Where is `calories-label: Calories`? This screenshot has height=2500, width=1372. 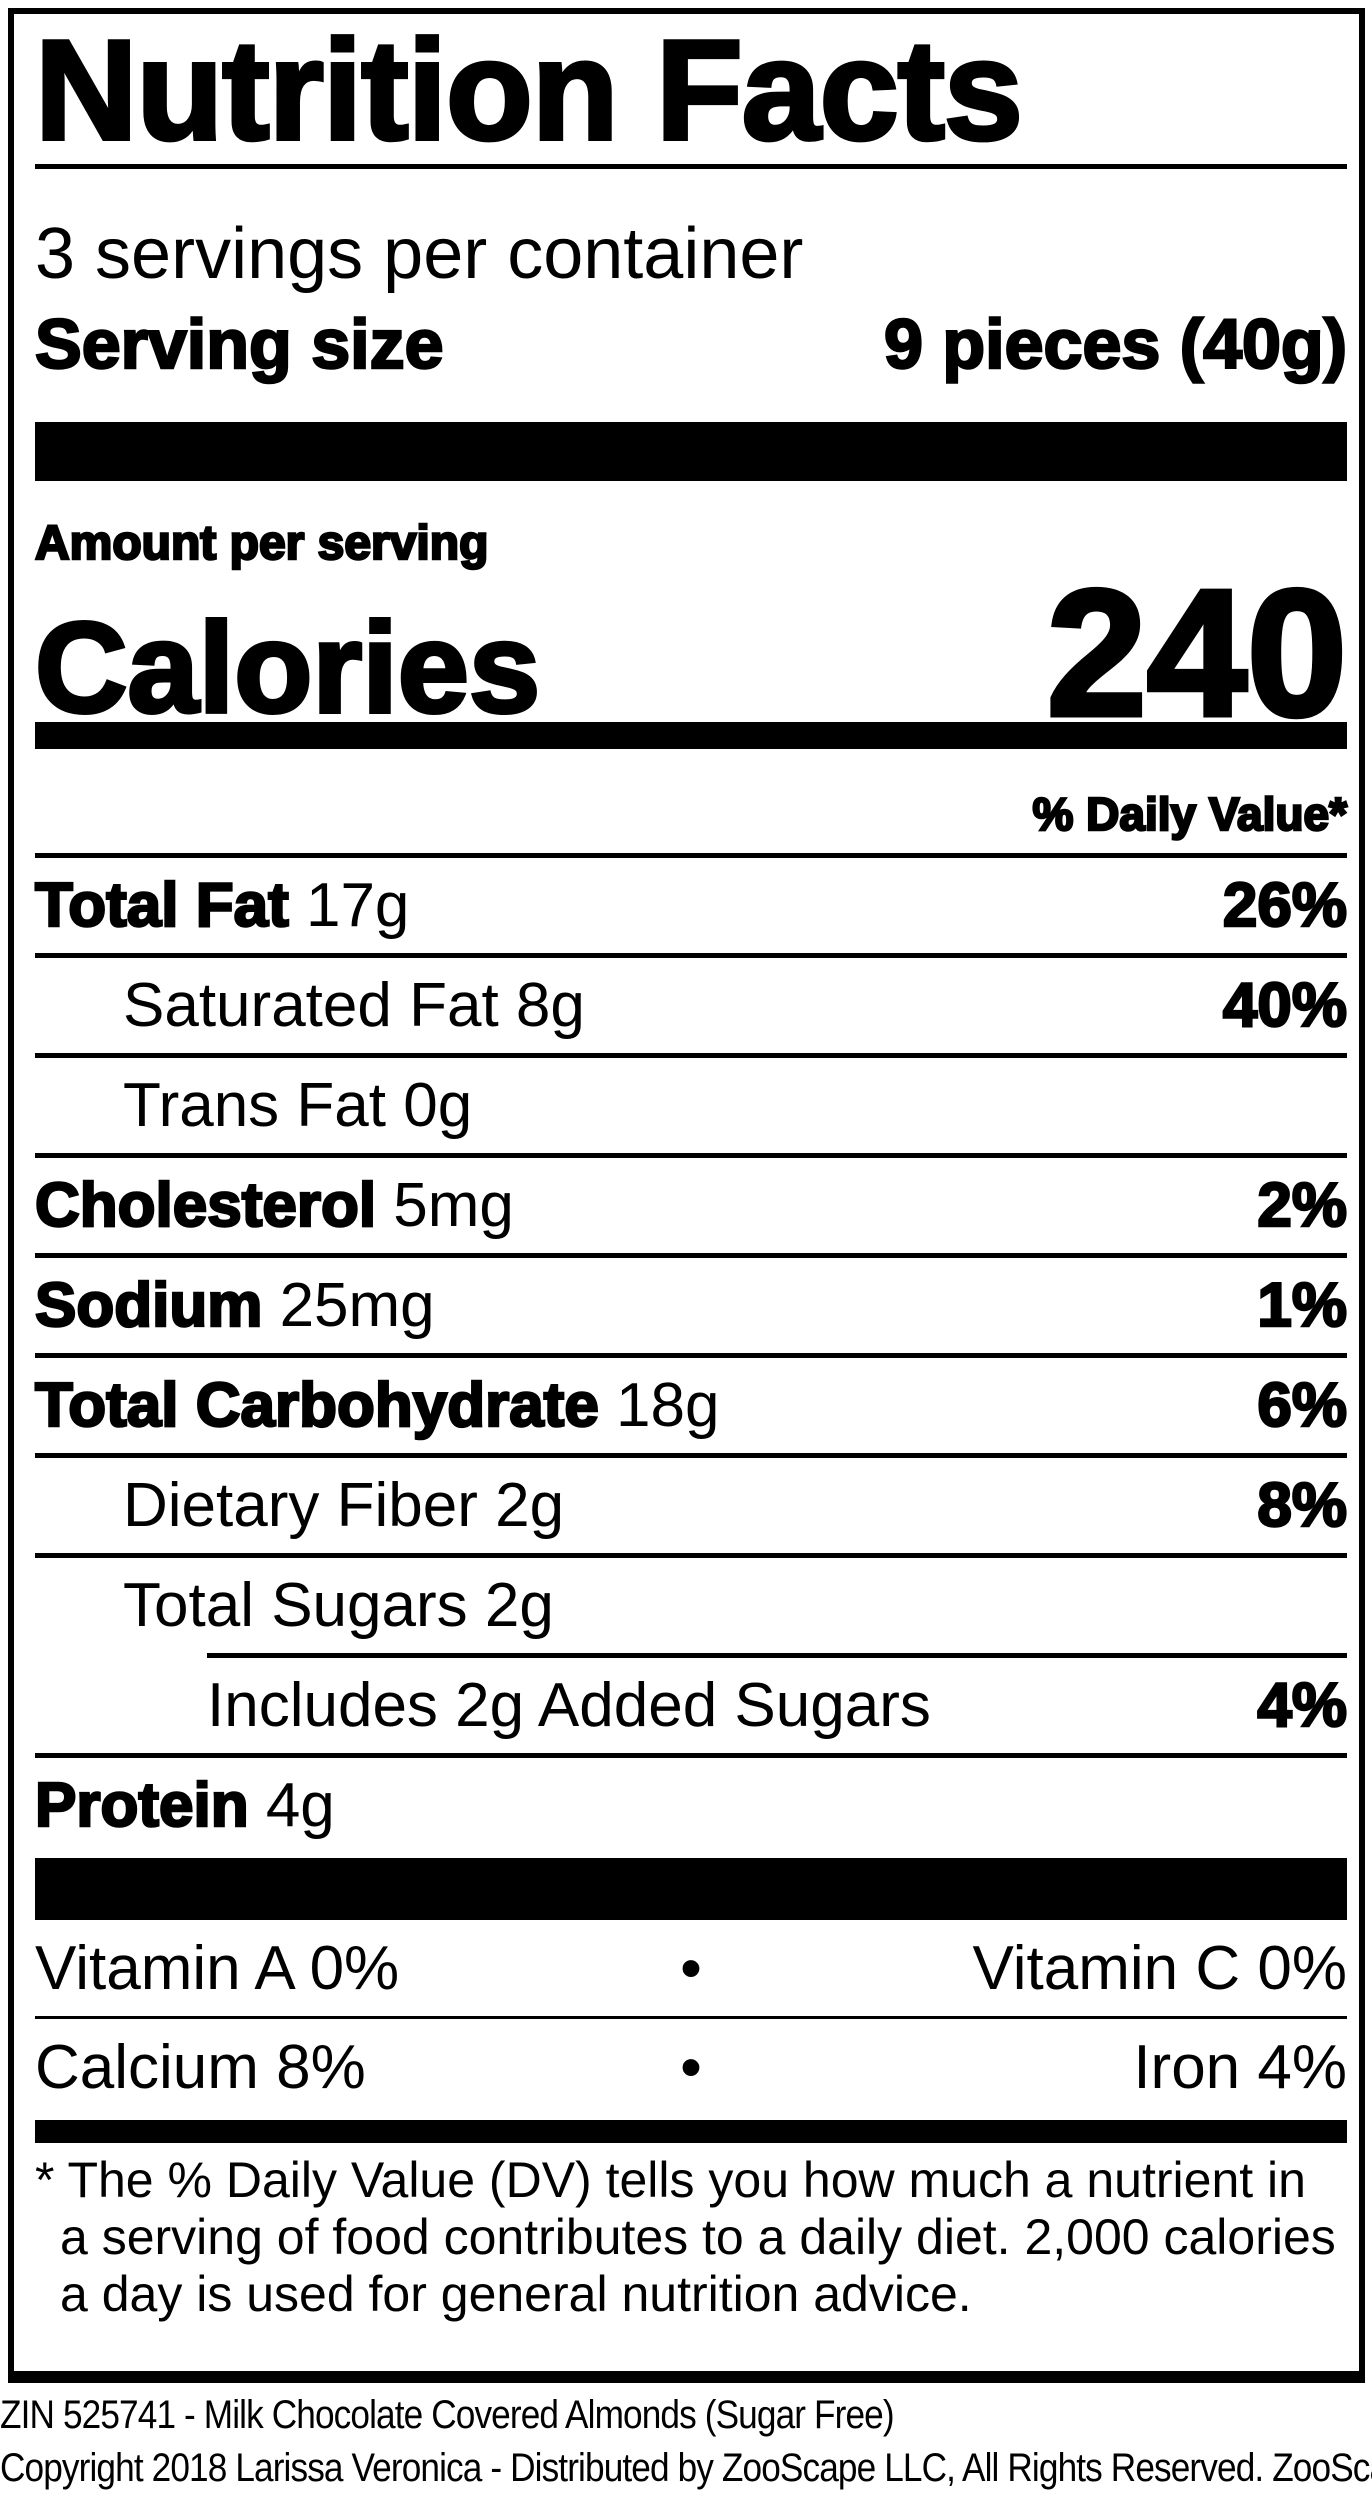 calories-label: Calories is located at coordinates (287, 669).